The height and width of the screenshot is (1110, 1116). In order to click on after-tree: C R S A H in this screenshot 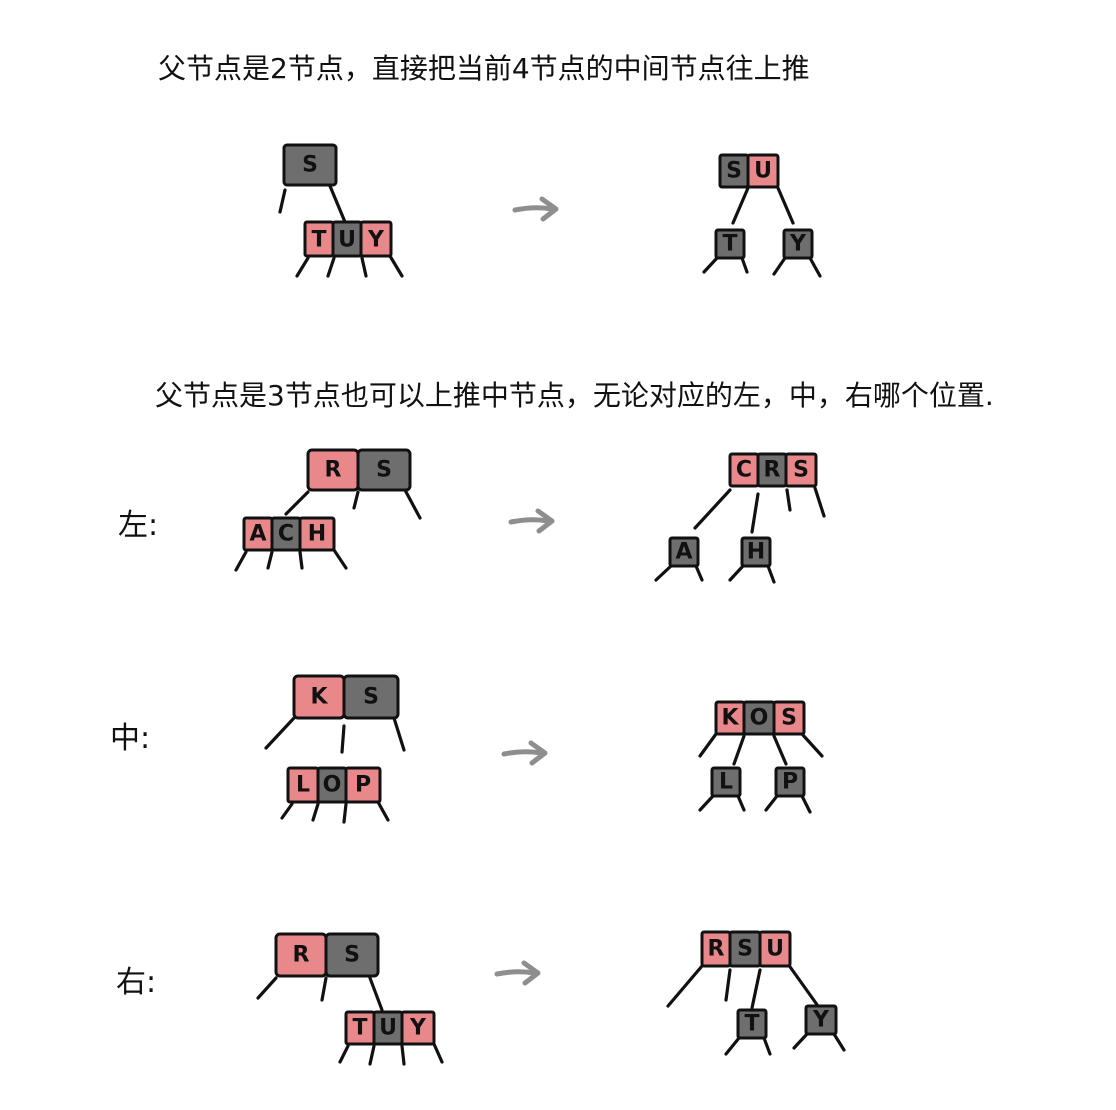, I will do `click(740, 518)`.